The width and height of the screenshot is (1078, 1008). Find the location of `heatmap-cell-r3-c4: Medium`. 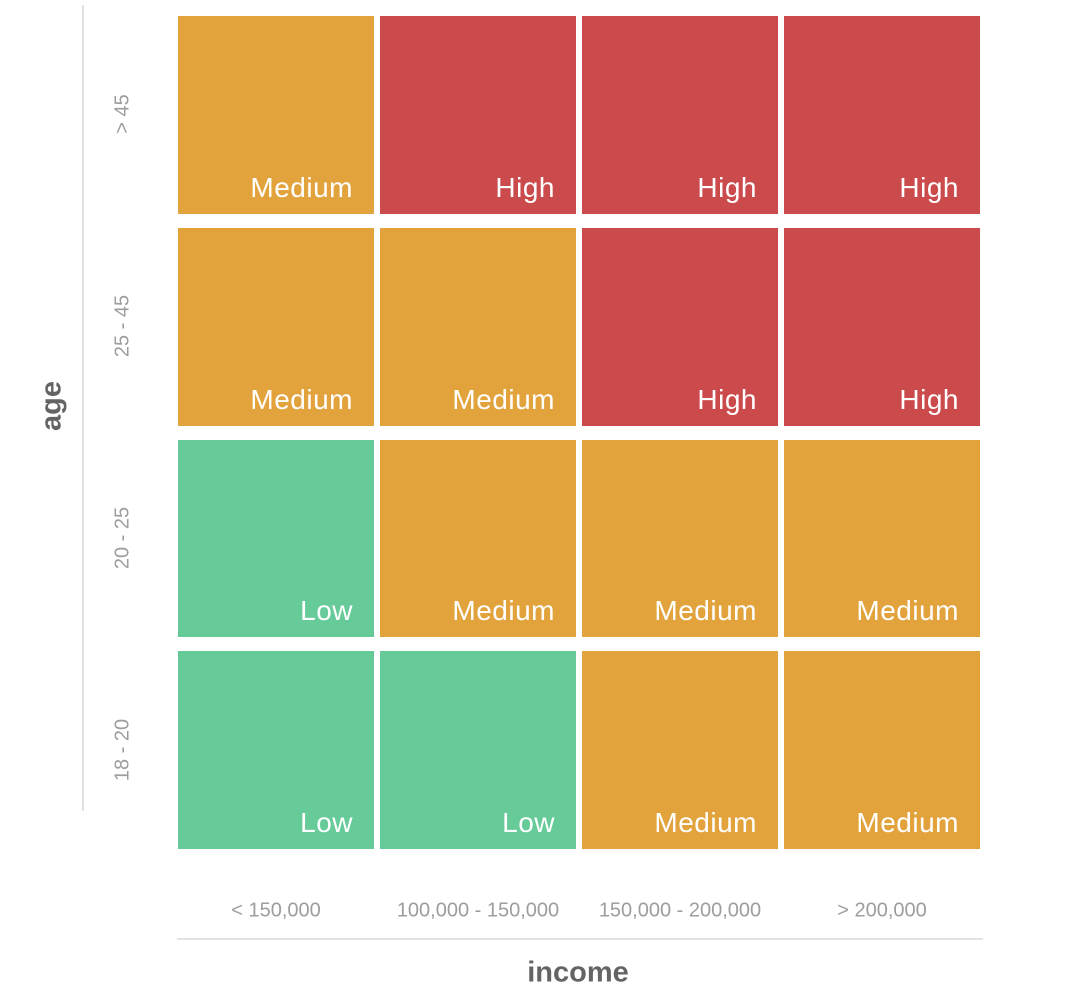

heatmap-cell-r3-c4: Medium is located at coordinates (882, 538).